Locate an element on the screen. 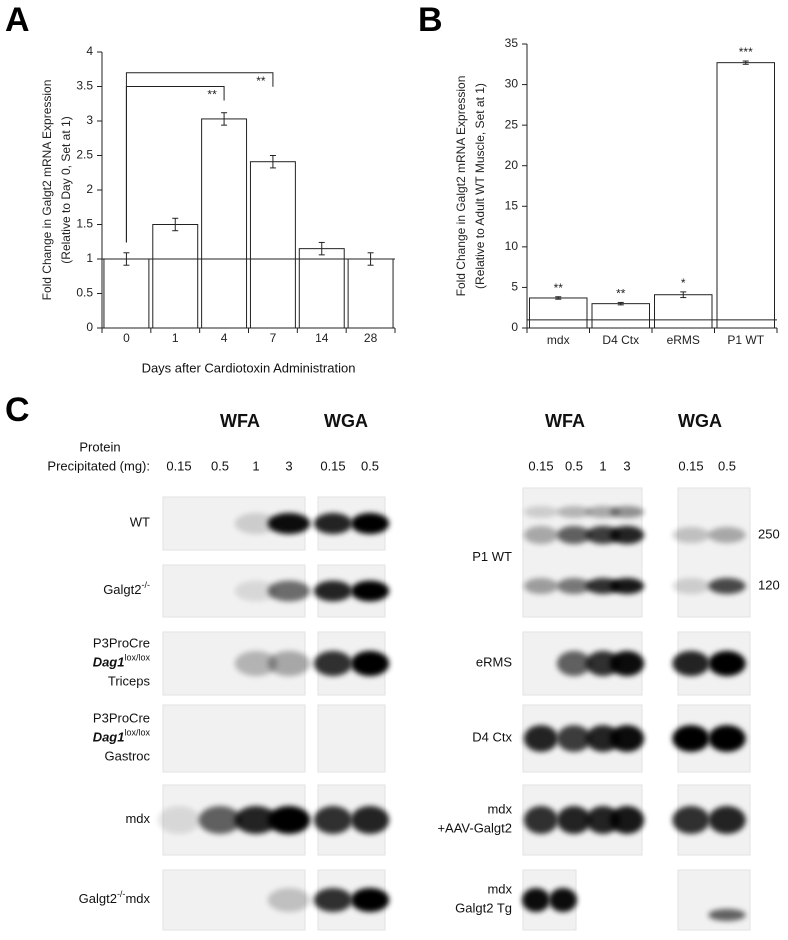 The image size is (788, 940). x-tick-label: 4 is located at coordinates (224, 338).